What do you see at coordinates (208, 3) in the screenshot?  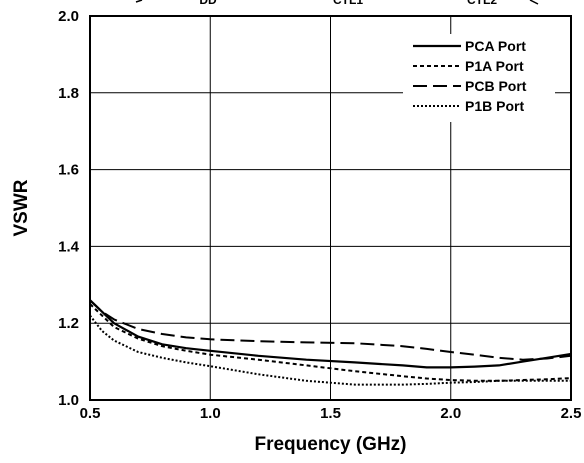 I see `top-cropped-text: DD` at bounding box center [208, 3].